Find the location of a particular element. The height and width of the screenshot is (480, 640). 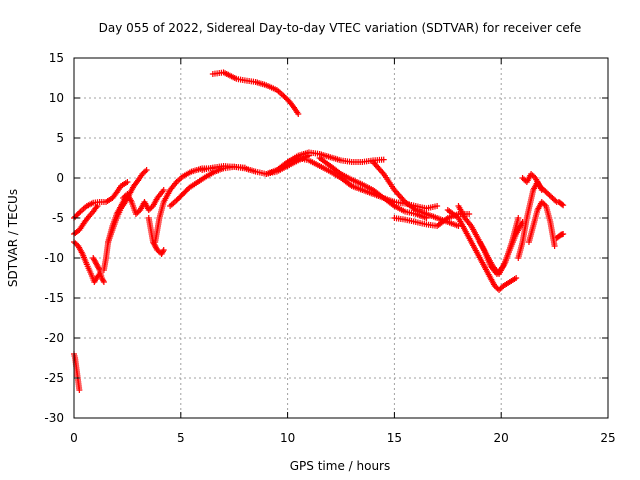

y-tick-label: 15 is located at coordinates (56, 58).